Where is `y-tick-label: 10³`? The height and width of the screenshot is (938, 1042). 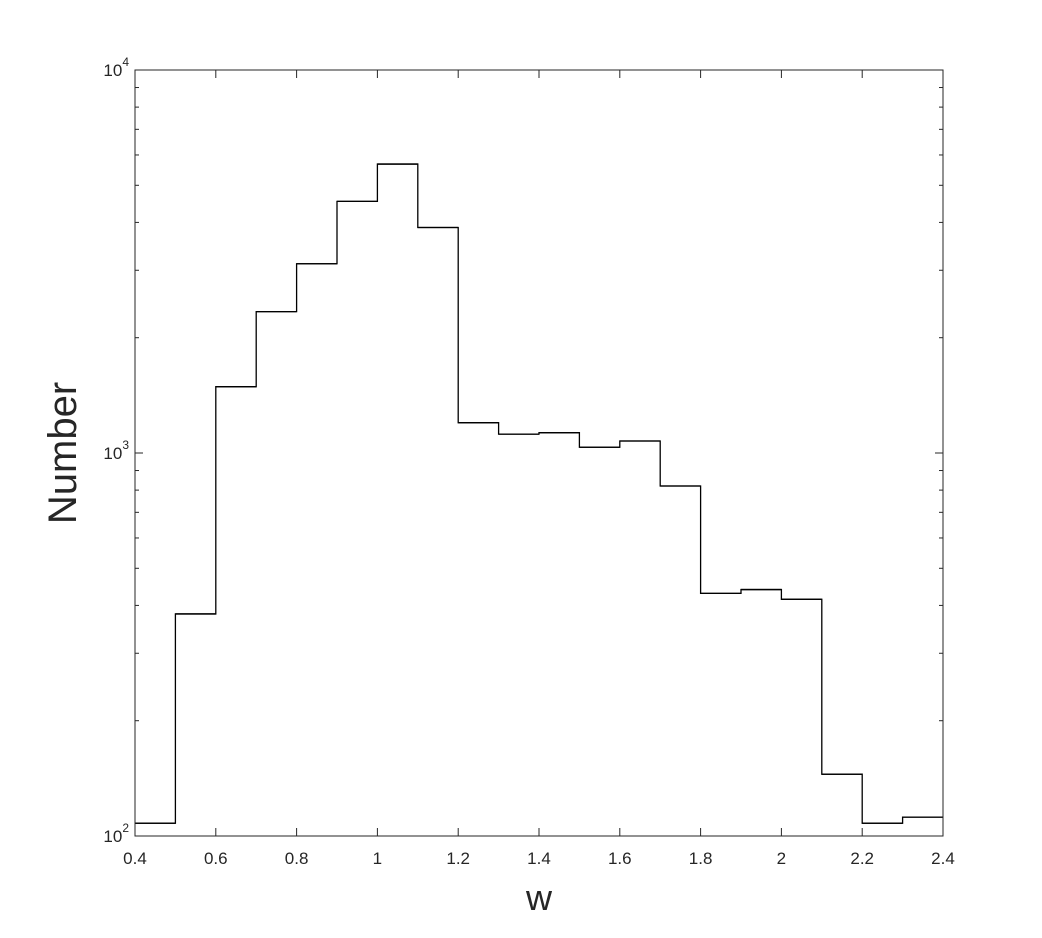
y-tick-label: 10³ is located at coordinates (116, 450).